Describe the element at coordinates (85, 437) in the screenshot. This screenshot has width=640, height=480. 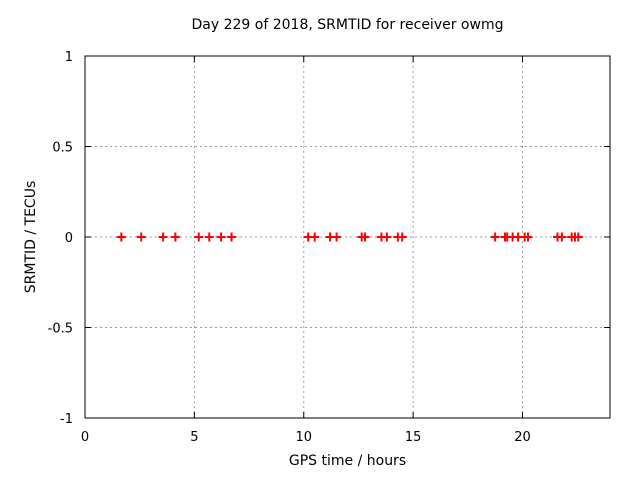
I see `x-tick-label: 0` at that location.